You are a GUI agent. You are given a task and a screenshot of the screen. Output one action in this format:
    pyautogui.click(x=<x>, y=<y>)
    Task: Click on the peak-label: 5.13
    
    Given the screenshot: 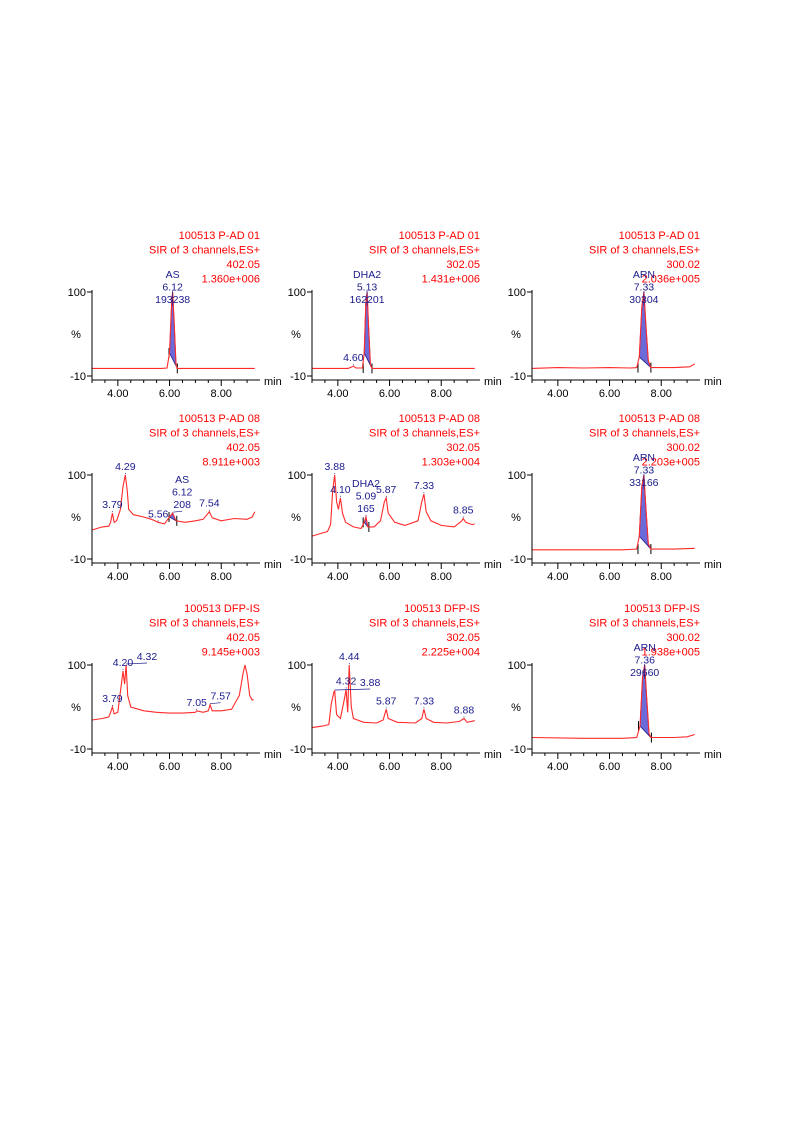 What is the action you would take?
    pyautogui.click(x=367, y=288)
    